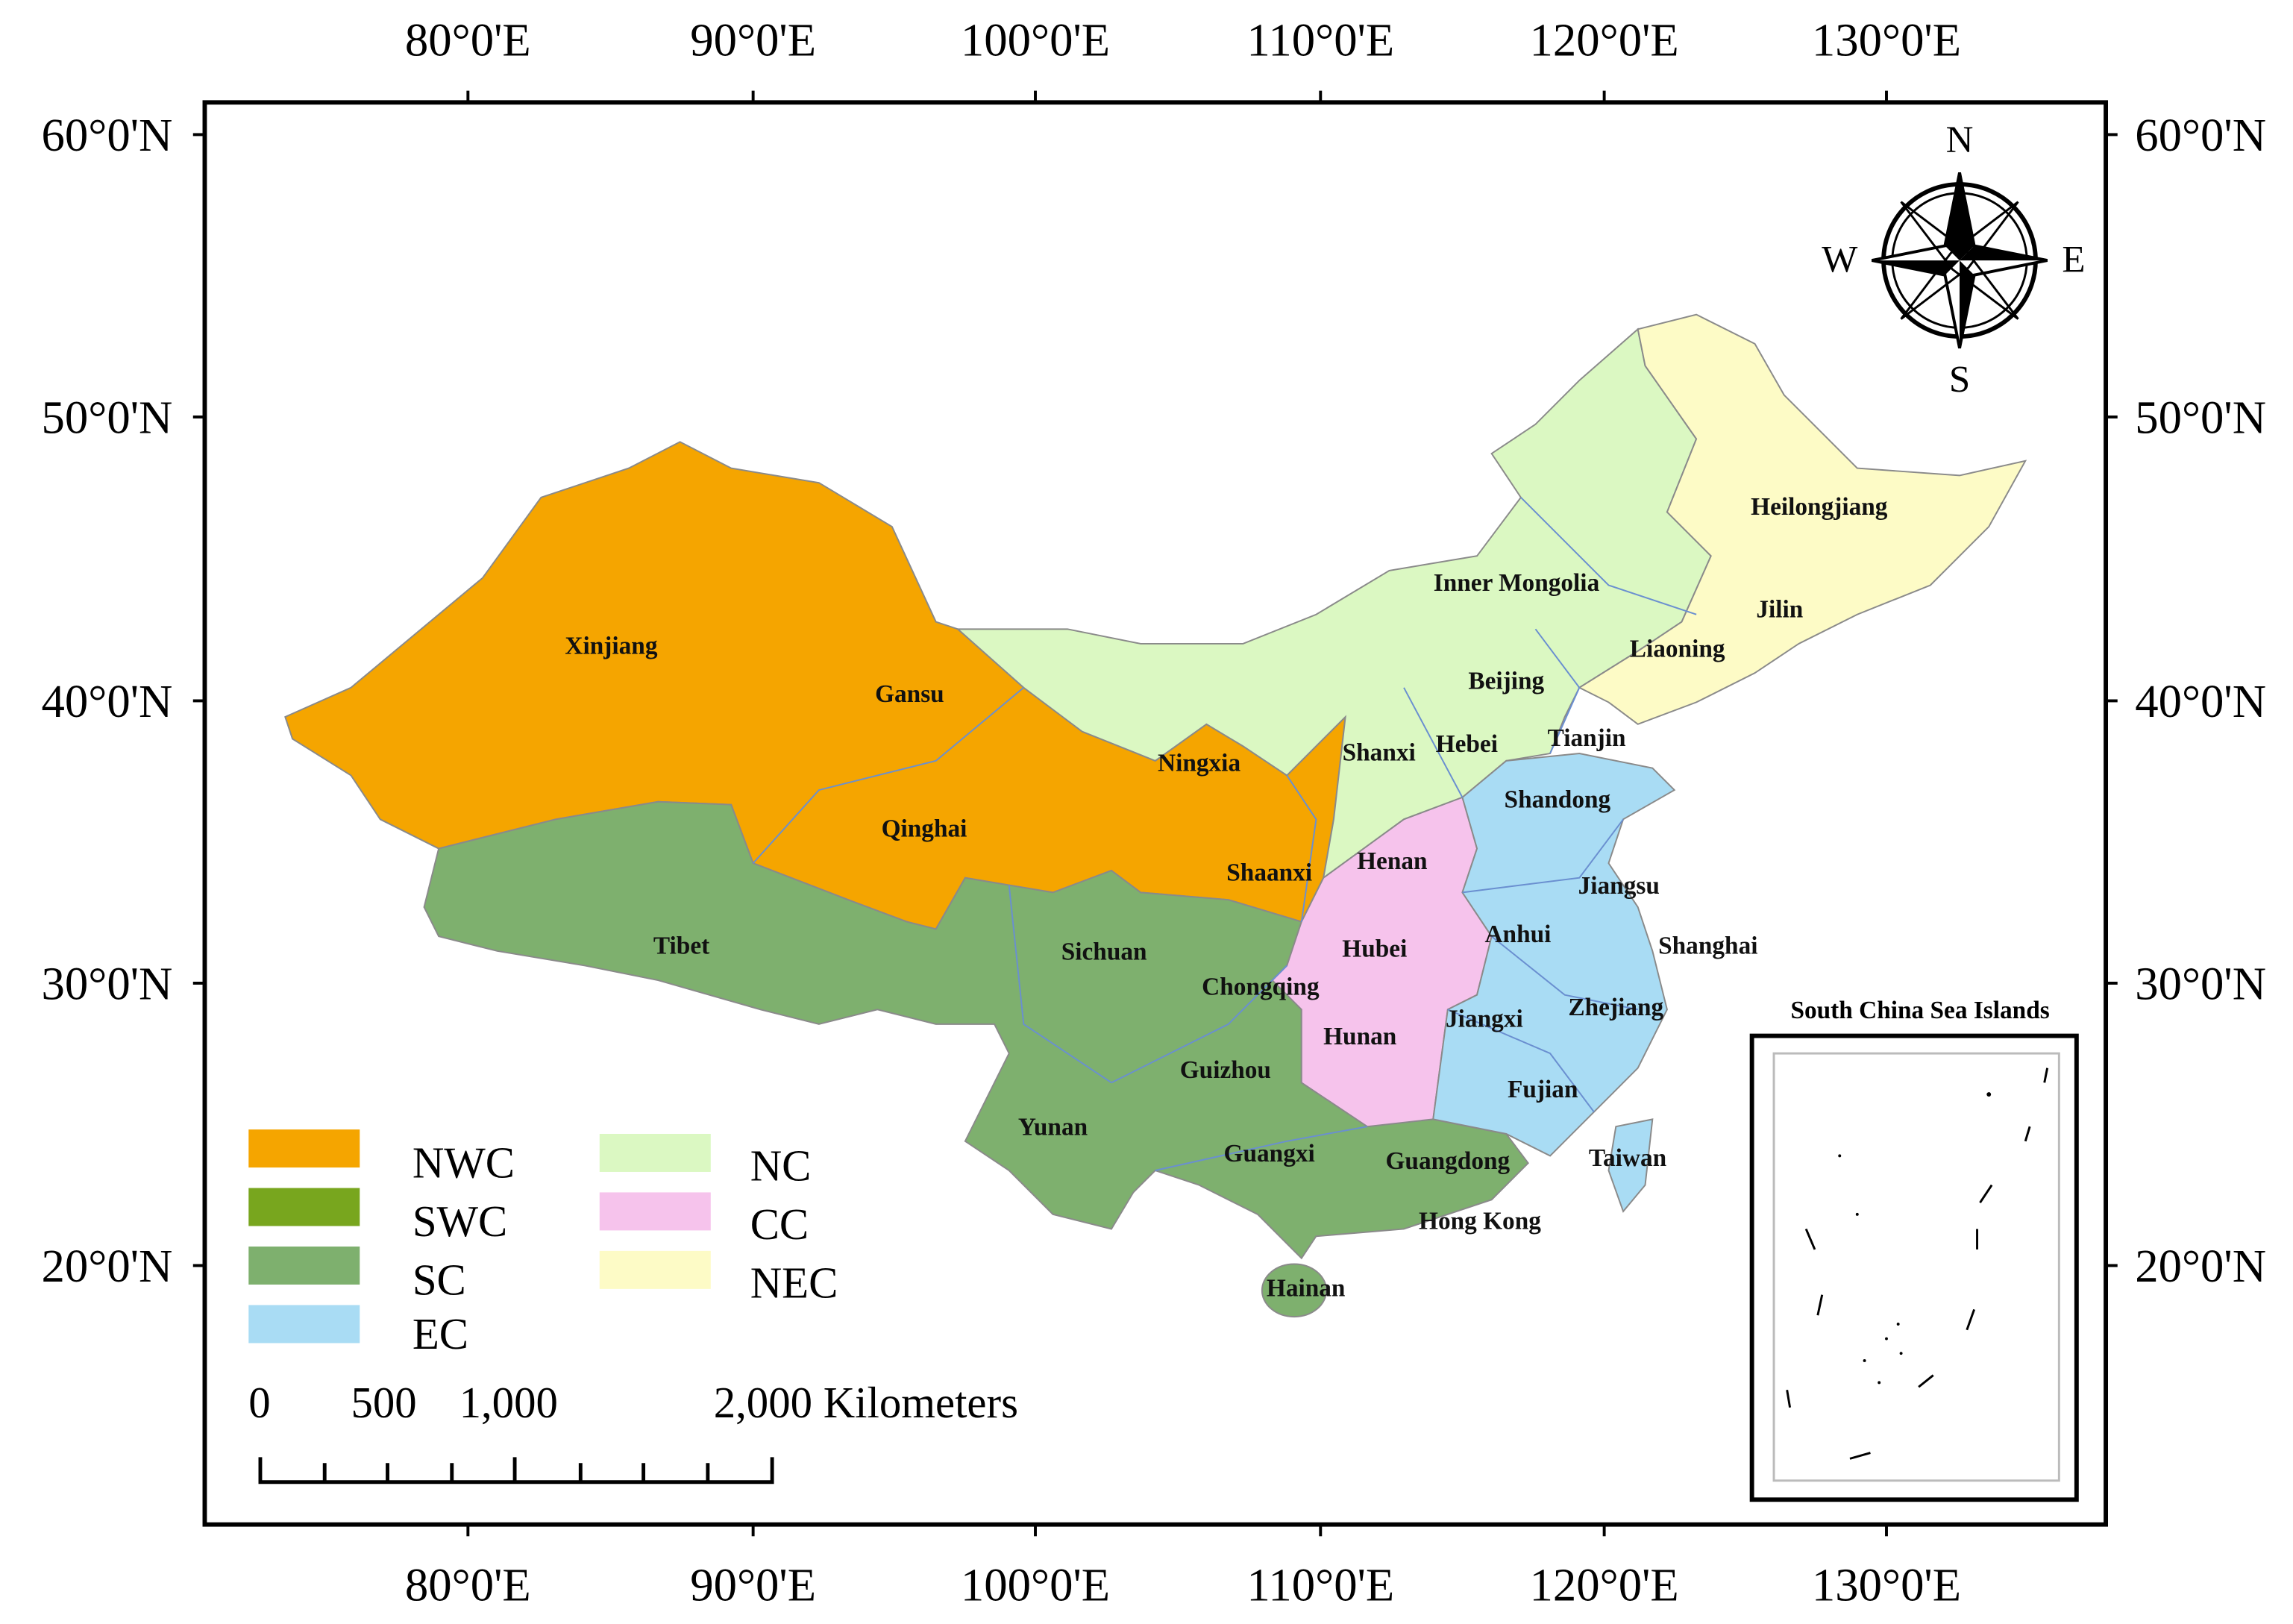  What do you see at coordinates (460, 1221) in the screenshot?
I see `legend-label: SWC` at bounding box center [460, 1221].